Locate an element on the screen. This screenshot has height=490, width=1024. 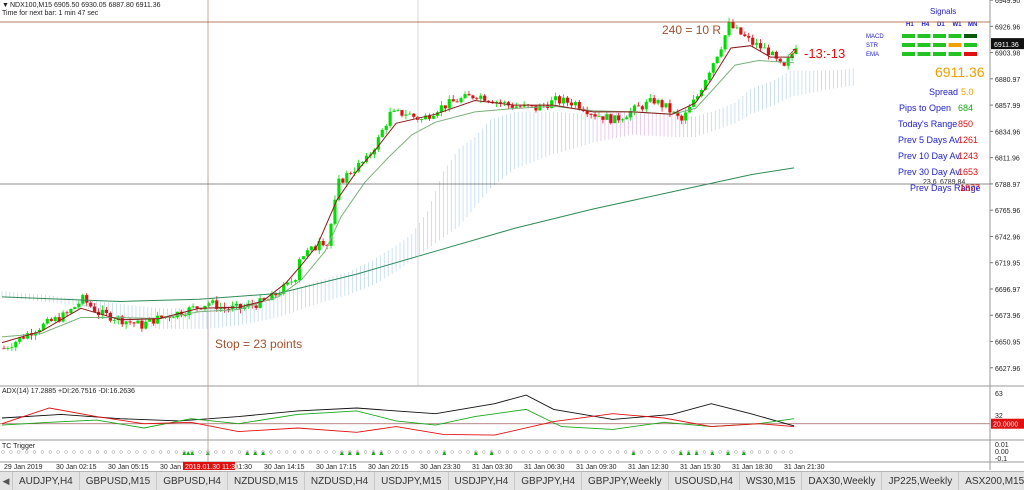
plus-di-line is located at coordinates (398, 419).